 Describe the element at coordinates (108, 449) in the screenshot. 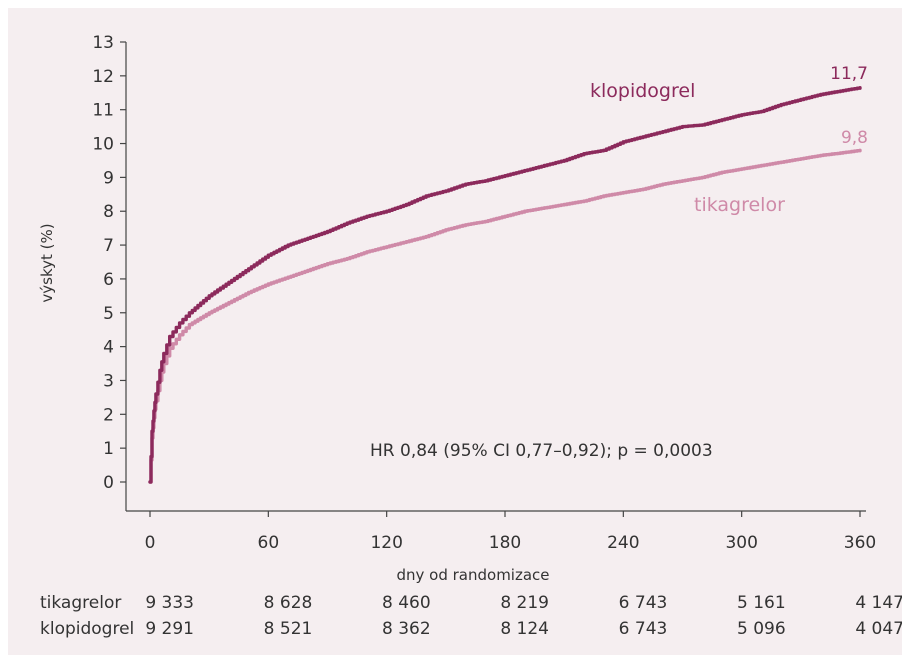

I see `y-tick-label: 1` at that location.